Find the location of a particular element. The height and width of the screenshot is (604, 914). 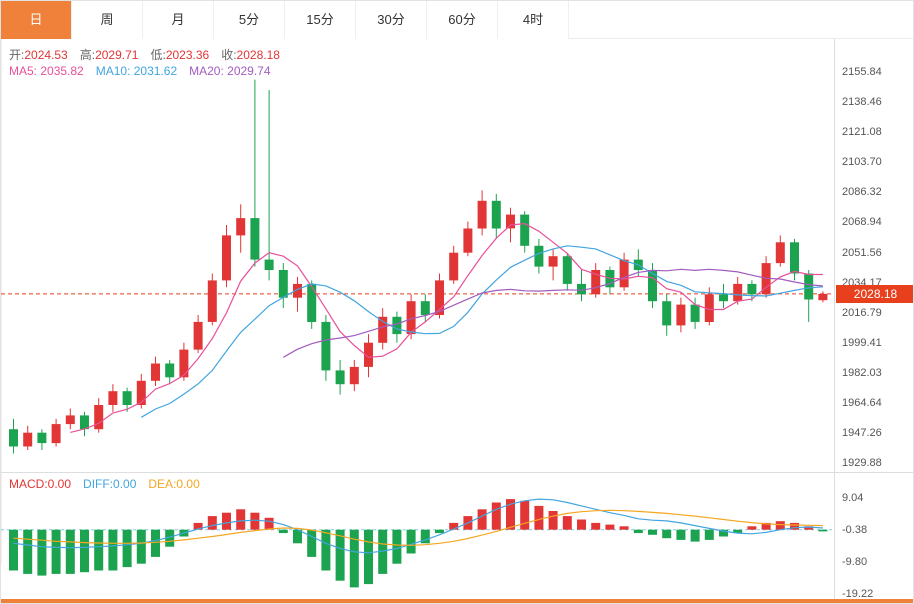

close-value: 2028.18 is located at coordinates (258, 55).